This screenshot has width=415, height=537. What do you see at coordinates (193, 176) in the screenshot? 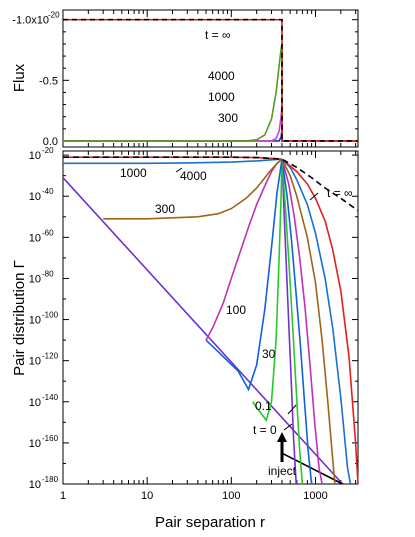
I see `bottom-curve-label: 4000` at bounding box center [193, 176].